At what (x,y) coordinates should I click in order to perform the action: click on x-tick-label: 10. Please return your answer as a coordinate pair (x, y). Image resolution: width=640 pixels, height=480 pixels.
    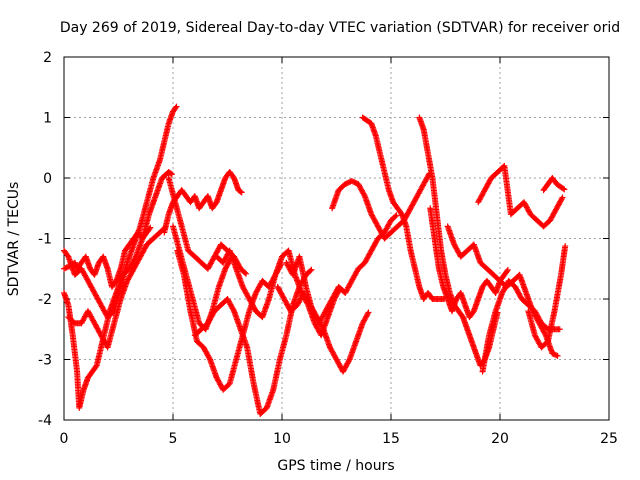
    Looking at the image, I should click on (282, 439).